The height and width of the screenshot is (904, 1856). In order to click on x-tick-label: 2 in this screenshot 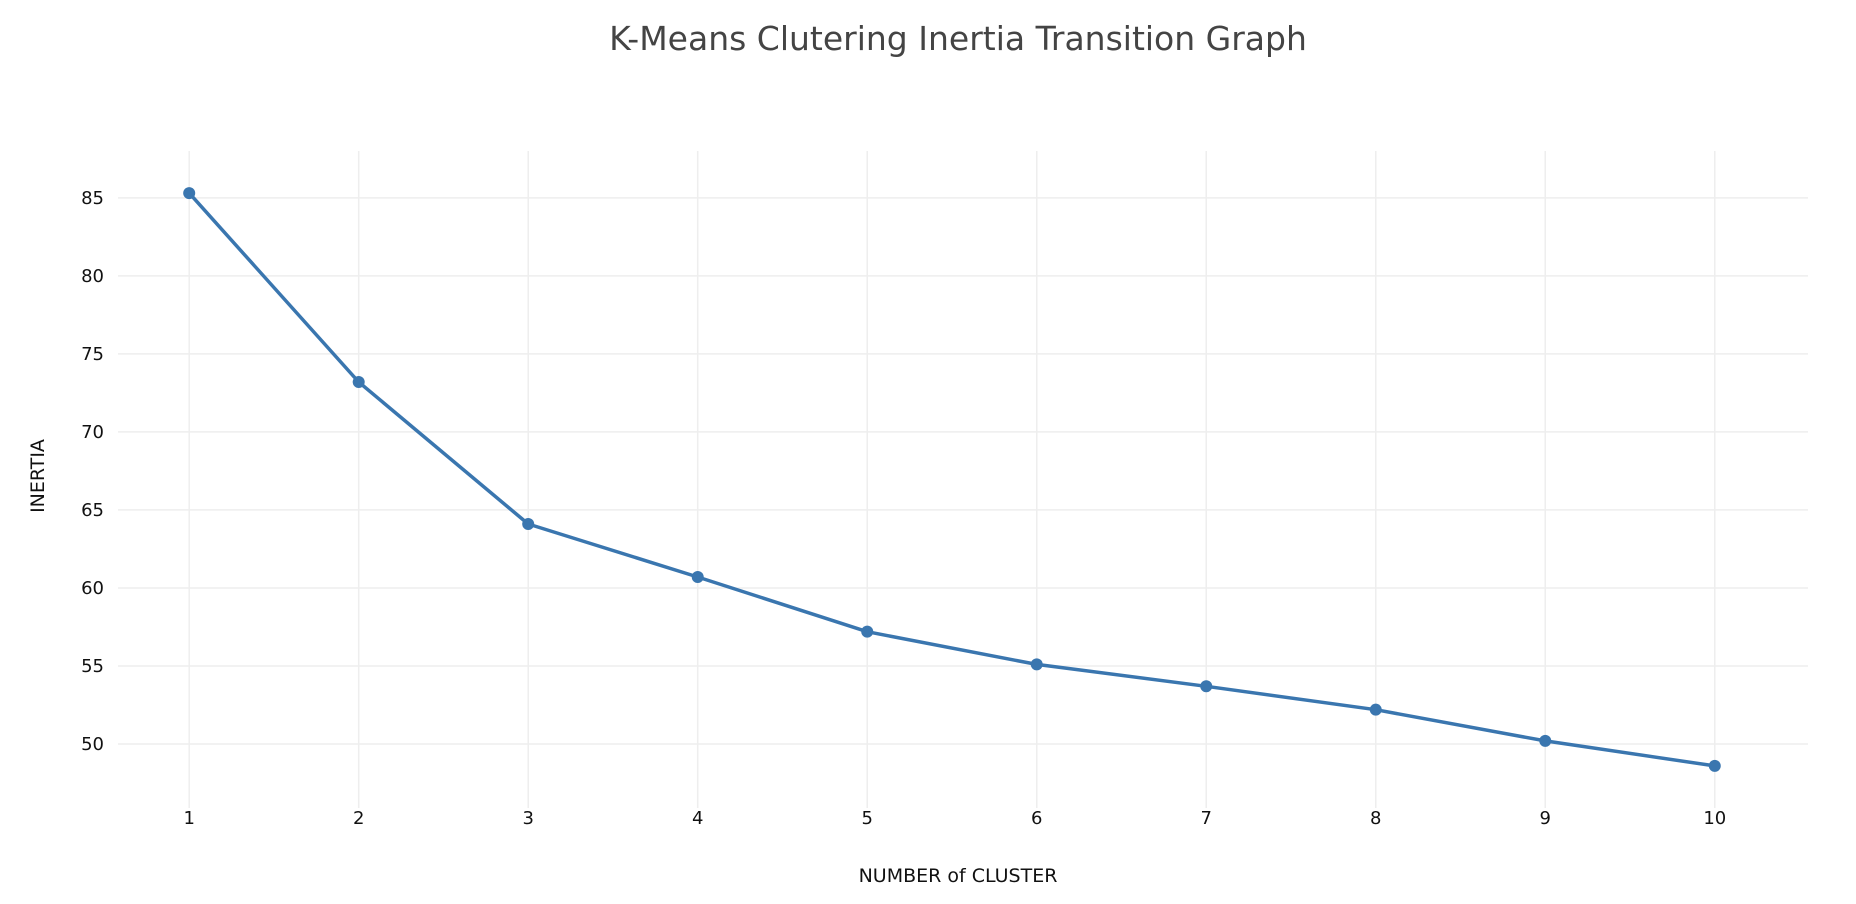, I will do `click(358, 818)`.